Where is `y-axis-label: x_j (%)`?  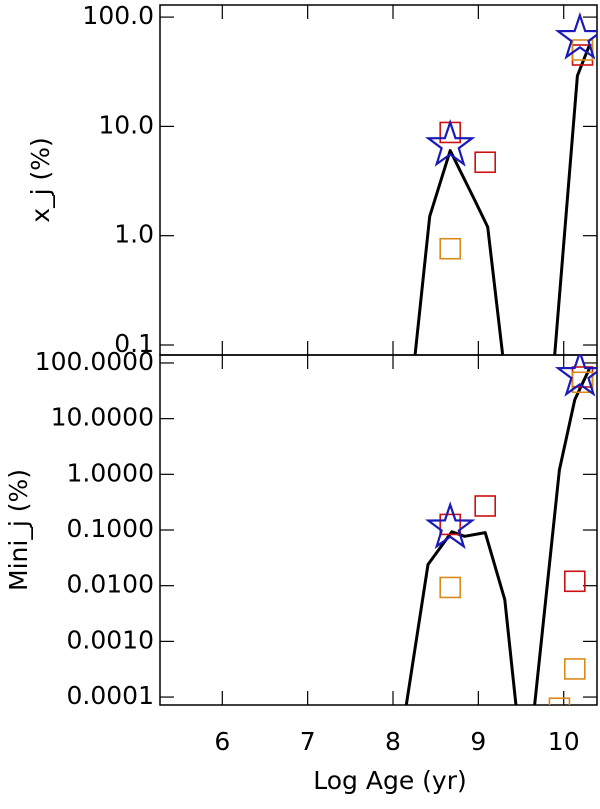
y-axis-label: x_j (%) is located at coordinates (40, 179).